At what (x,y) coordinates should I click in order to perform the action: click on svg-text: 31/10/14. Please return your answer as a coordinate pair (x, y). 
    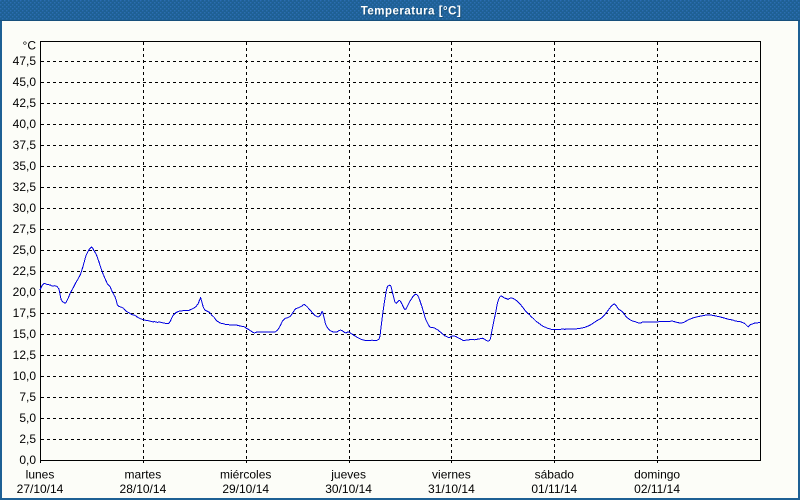
    Looking at the image, I should click on (451, 489).